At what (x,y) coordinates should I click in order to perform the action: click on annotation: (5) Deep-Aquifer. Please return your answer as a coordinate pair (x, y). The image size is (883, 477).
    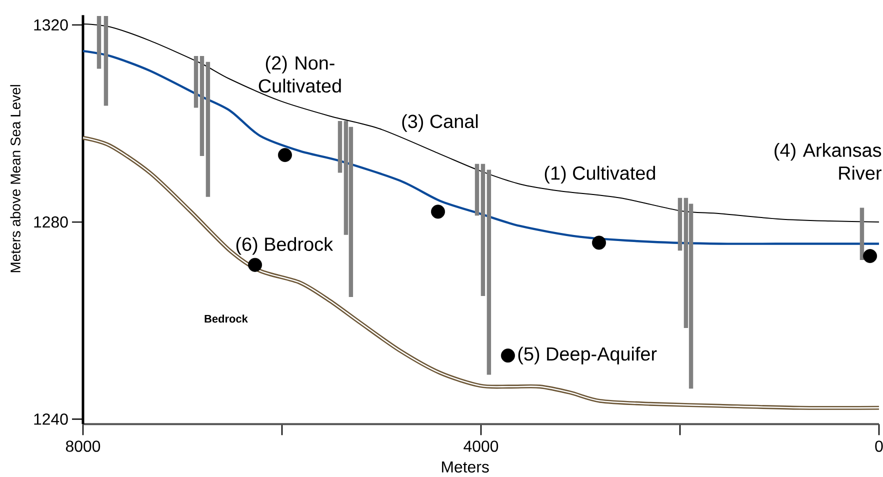
    Looking at the image, I should click on (587, 355).